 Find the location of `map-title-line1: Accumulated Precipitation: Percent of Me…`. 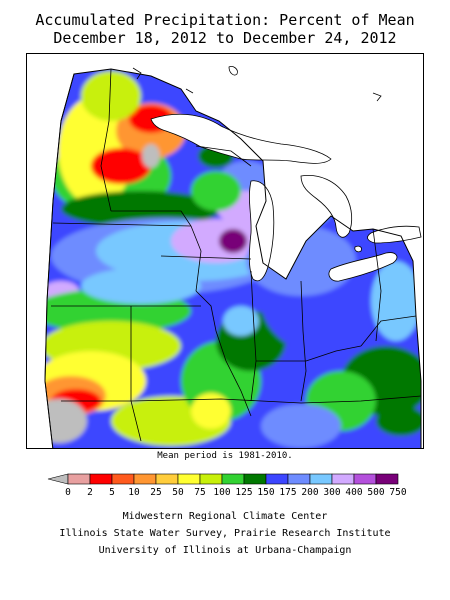

map-title-line1: Accumulated Precipitation: Percent of Me… is located at coordinates (225, 20).